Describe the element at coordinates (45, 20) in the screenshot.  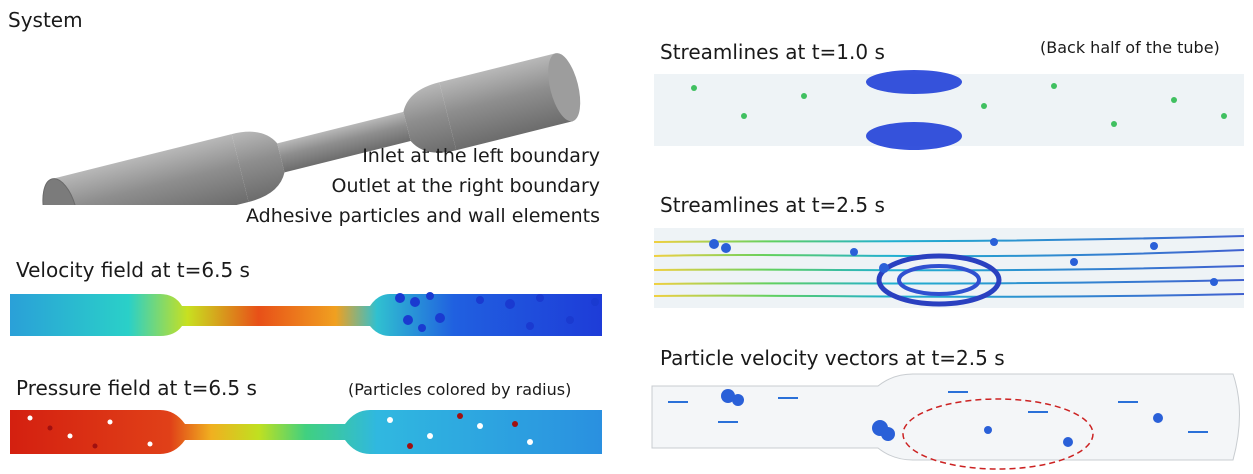
I see `system-title: System` at that location.